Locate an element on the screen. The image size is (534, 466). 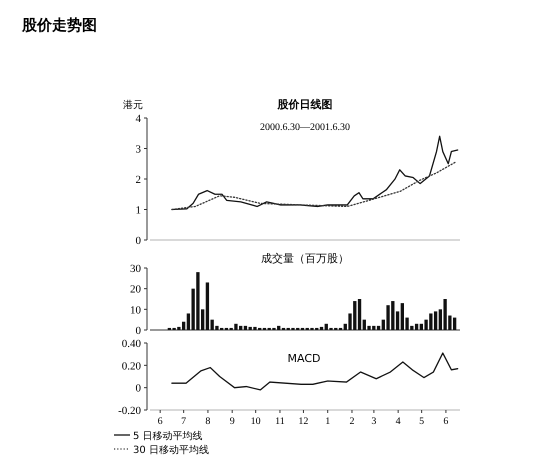
x-tick-label: 8 is located at coordinates (207, 421).